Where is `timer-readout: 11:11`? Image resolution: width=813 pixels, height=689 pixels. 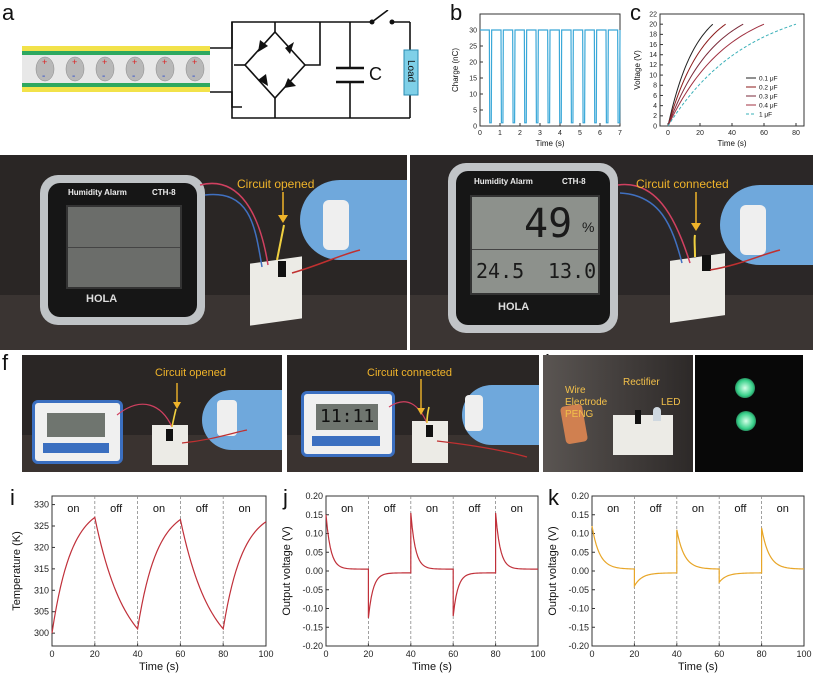 timer-readout: 11:11 is located at coordinates (347, 416).